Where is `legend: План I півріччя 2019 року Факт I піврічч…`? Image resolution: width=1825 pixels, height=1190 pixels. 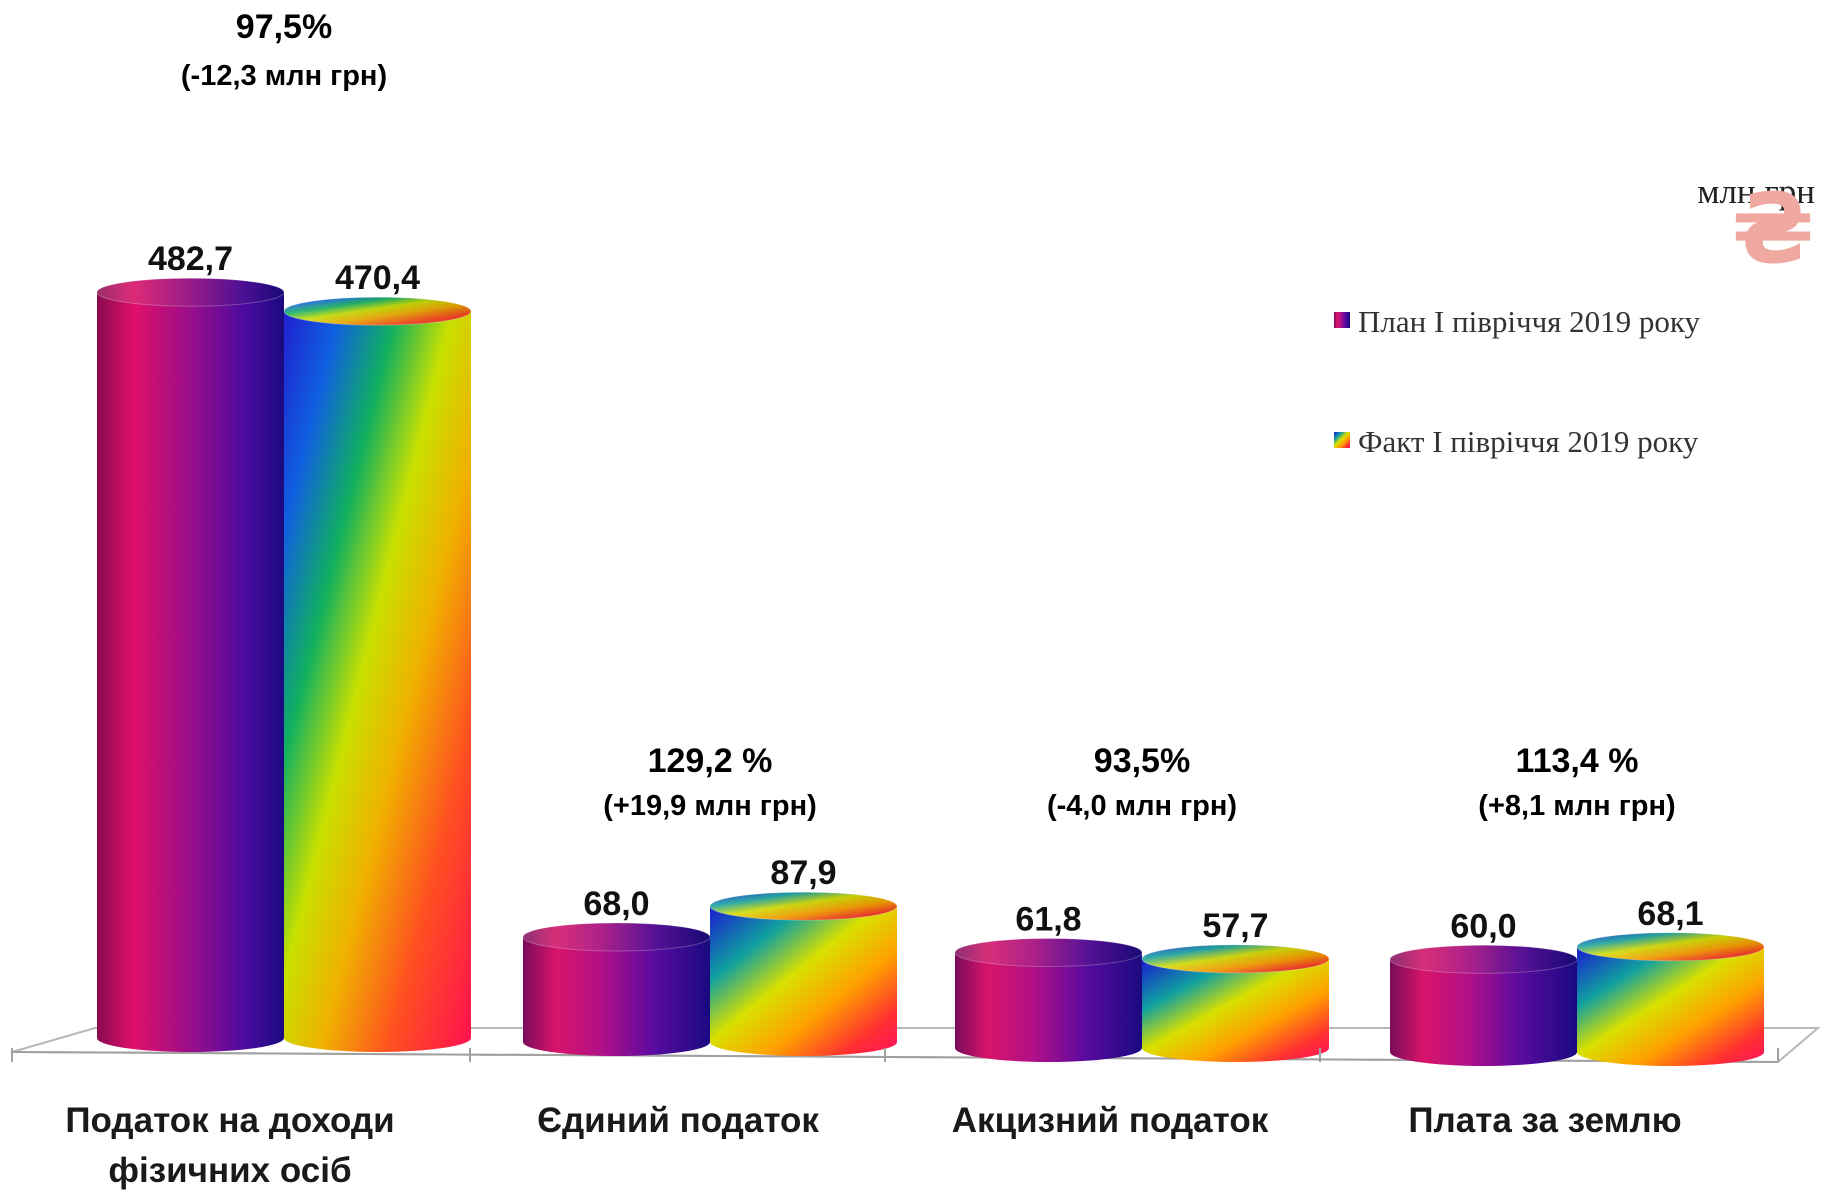 legend: План I півріччя 2019 року Факт I піврічч… is located at coordinates (1517, 381).